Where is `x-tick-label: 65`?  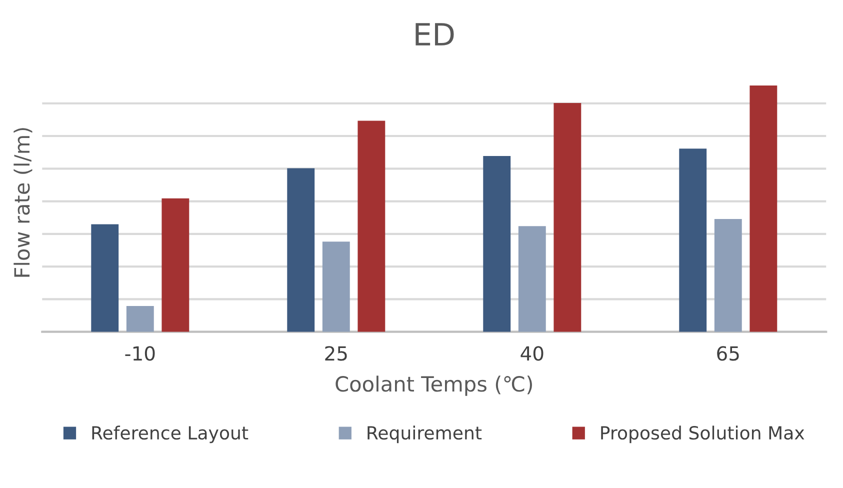 x-tick-label: 65 is located at coordinates (728, 353).